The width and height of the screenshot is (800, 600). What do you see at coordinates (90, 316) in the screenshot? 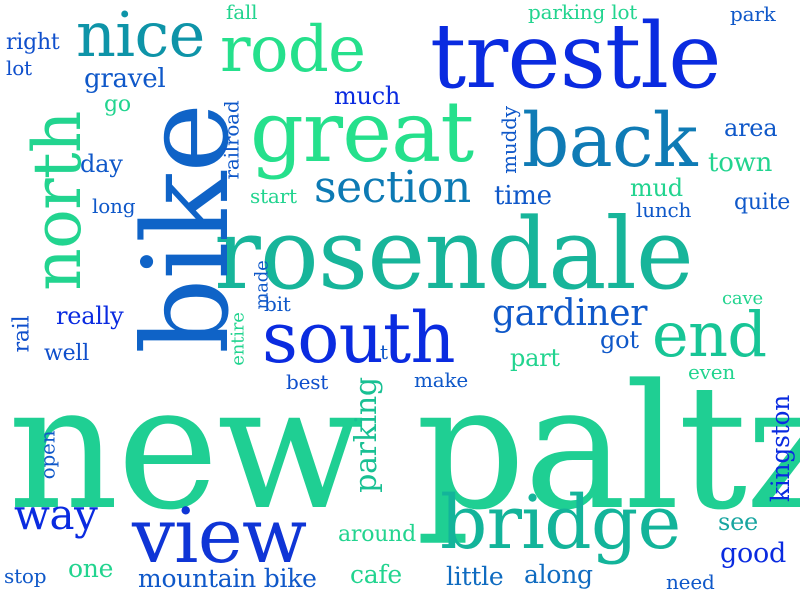
I see `word-really: really` at bounding box center [90, 316].